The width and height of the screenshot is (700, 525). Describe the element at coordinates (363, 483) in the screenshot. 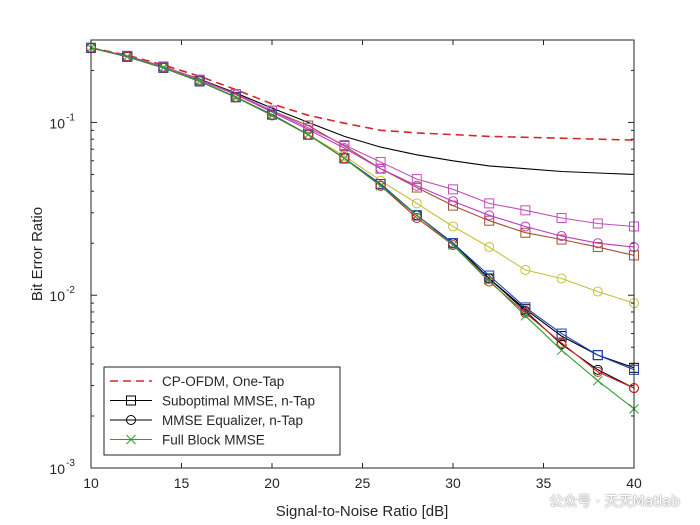

I see `x-tick-label: 25` at that location.